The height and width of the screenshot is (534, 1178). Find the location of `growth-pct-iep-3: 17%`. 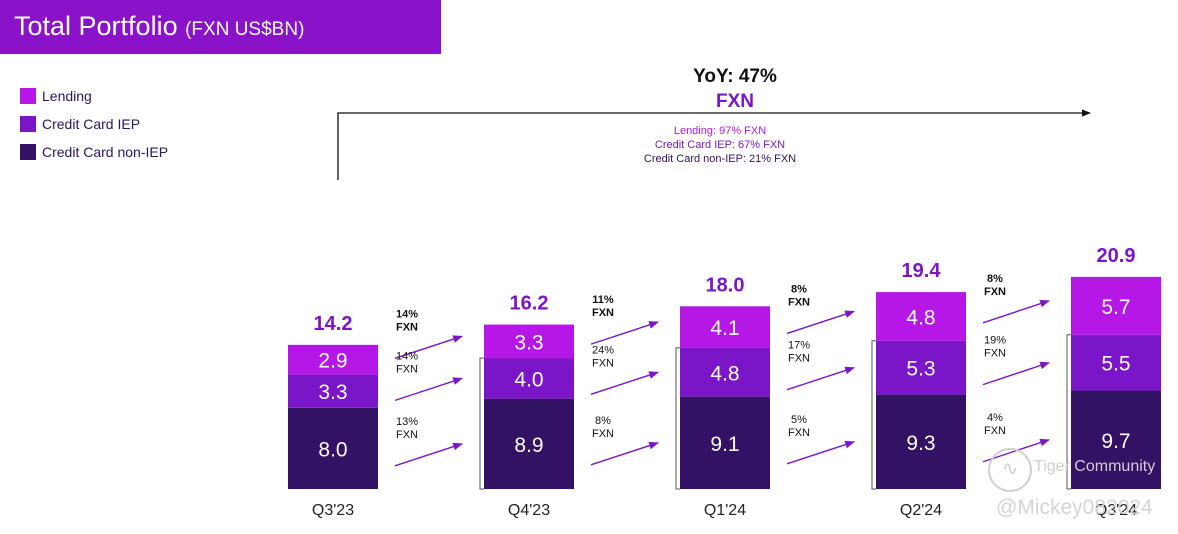

growth-pct-iep-3: 17% is located at coordinates (799, 346).